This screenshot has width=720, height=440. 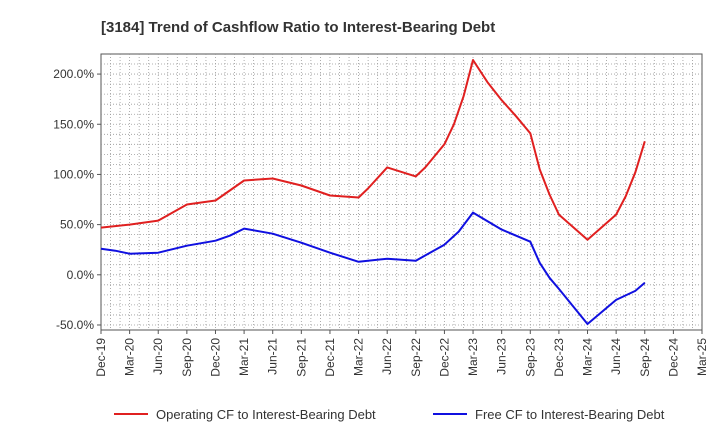 I want to click on y-tick-label: 0.0%, so click(x=81, y=275).